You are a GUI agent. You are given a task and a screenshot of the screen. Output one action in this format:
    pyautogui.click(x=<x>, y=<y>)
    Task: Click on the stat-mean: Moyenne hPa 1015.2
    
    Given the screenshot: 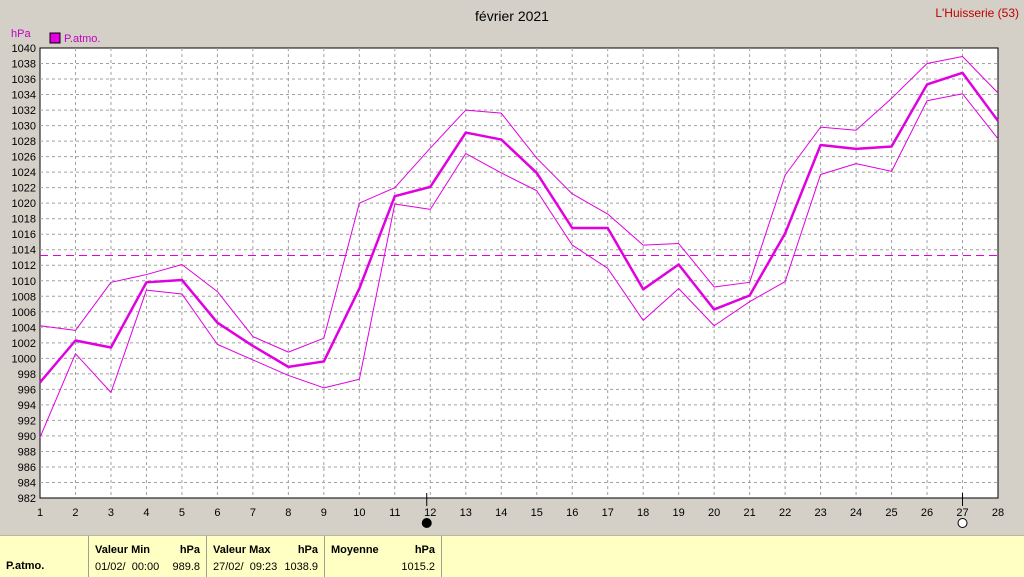 What is the action you would take?
    pyautogui.click(x=383, y=556)
    